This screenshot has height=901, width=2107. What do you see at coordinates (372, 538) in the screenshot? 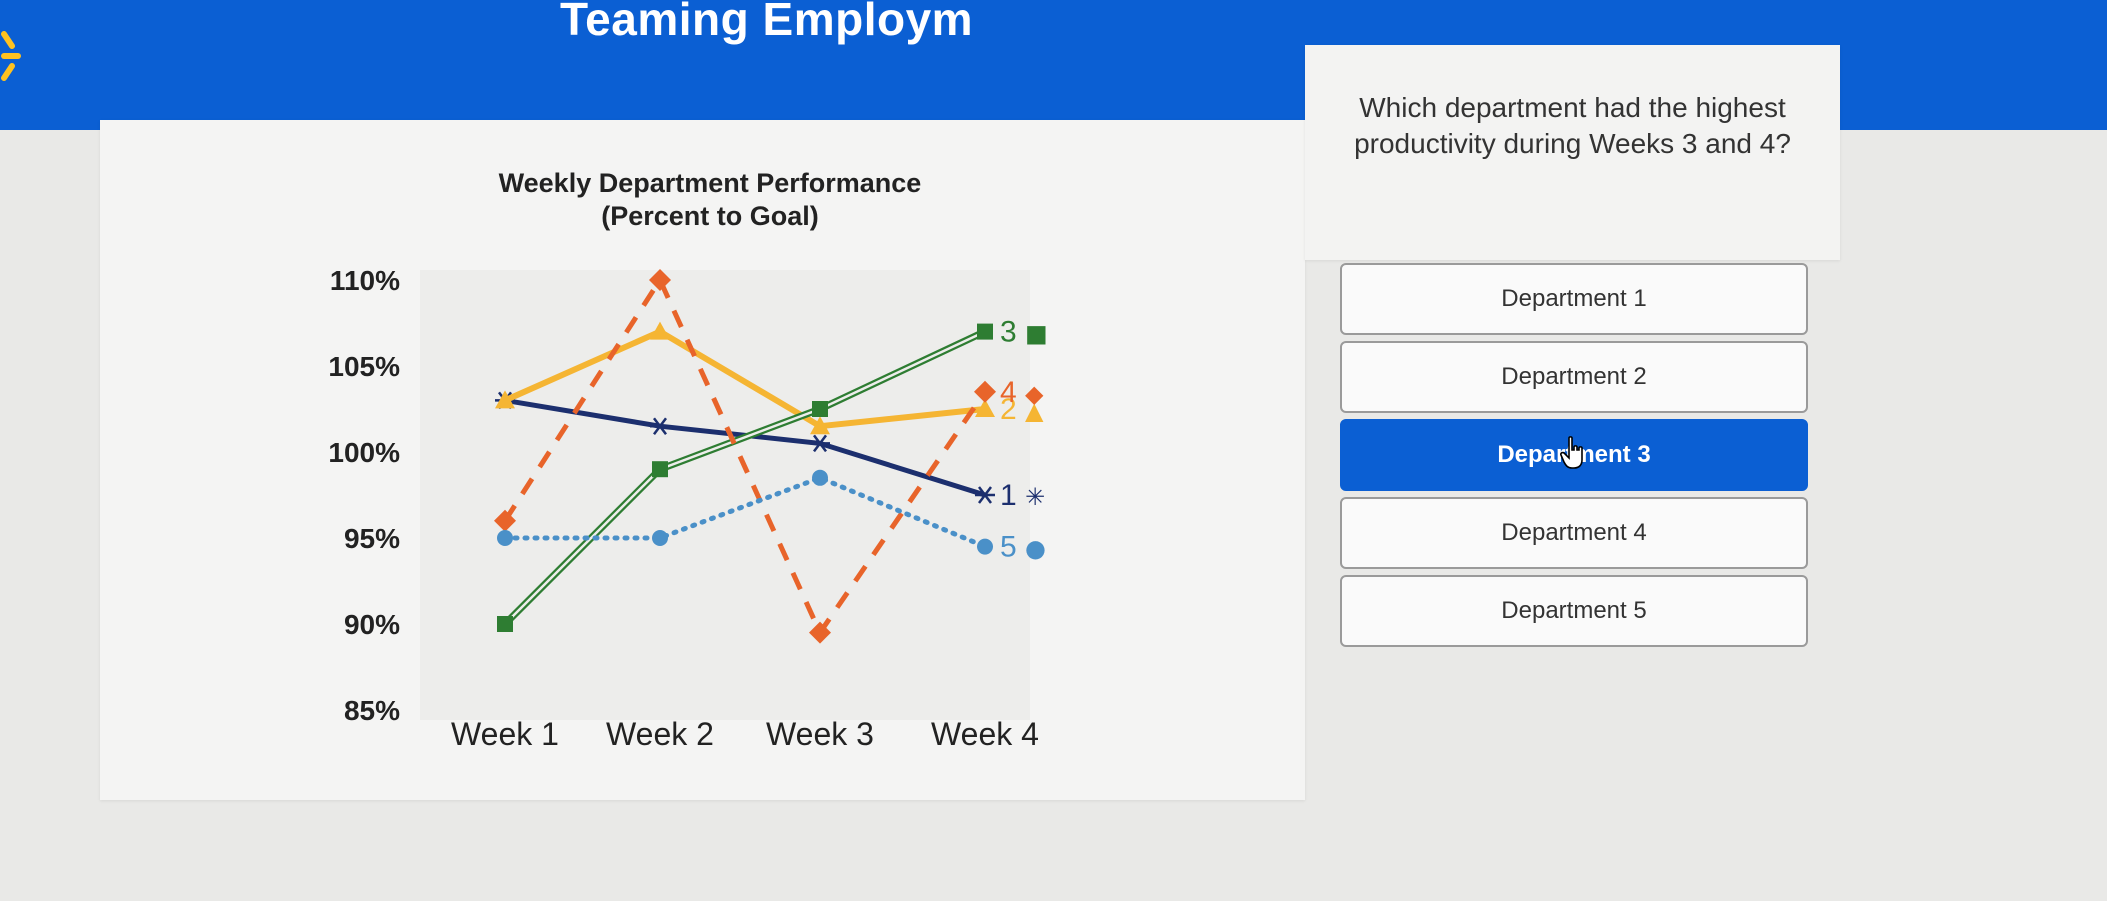
I see `y-tick-label: 95%` at bounding box center [372, 538].